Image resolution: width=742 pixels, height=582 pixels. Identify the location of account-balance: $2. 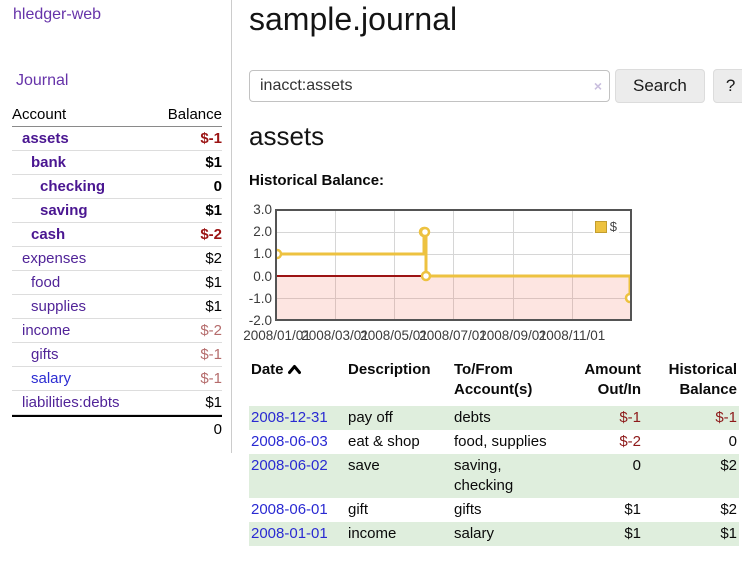
(213, 258).